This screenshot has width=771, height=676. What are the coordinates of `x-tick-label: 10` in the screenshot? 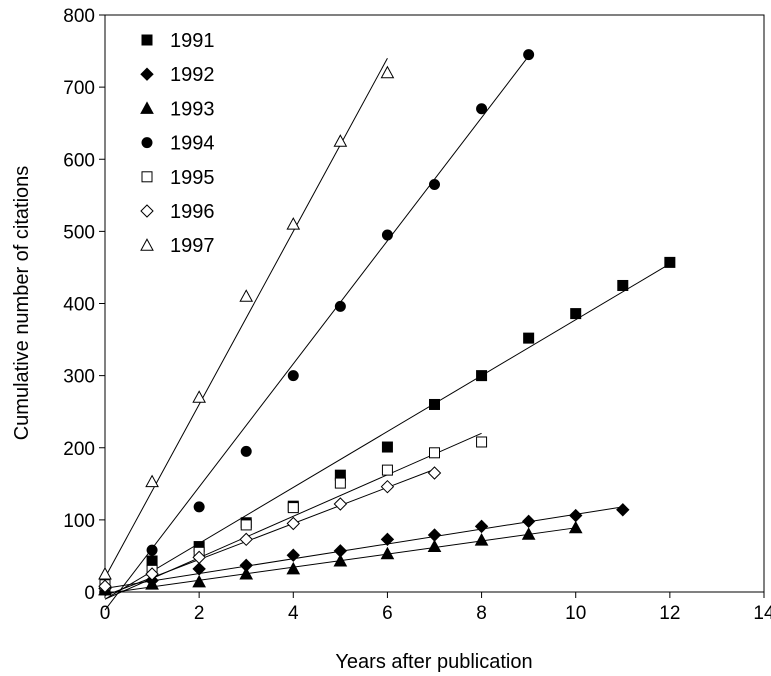 It's located at (575, 613).